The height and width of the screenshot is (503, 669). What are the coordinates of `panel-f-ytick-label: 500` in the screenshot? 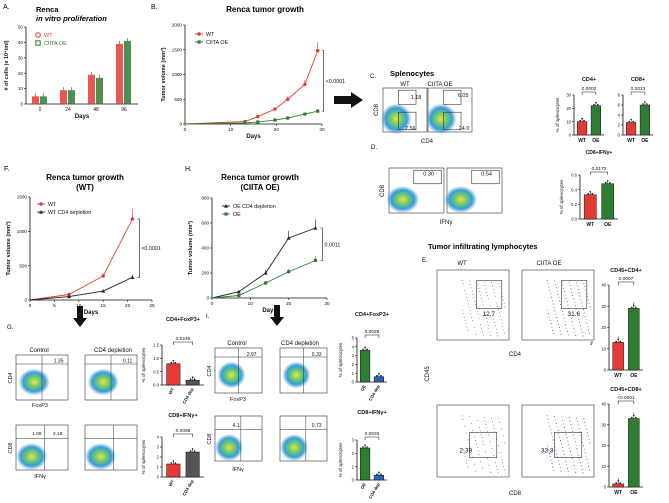 It's located at (23, 265).